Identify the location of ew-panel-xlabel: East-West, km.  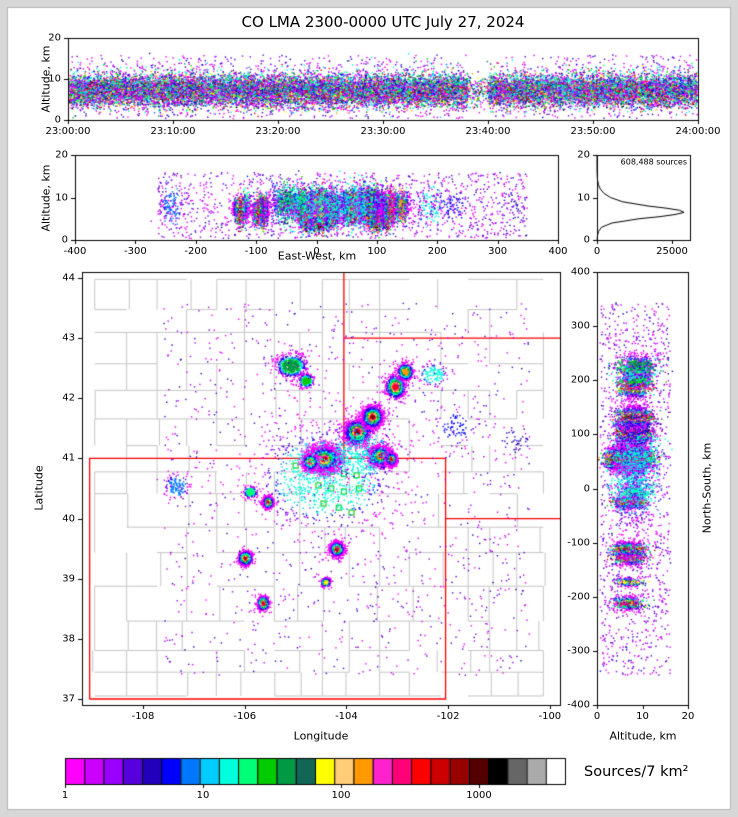
(317, 256).